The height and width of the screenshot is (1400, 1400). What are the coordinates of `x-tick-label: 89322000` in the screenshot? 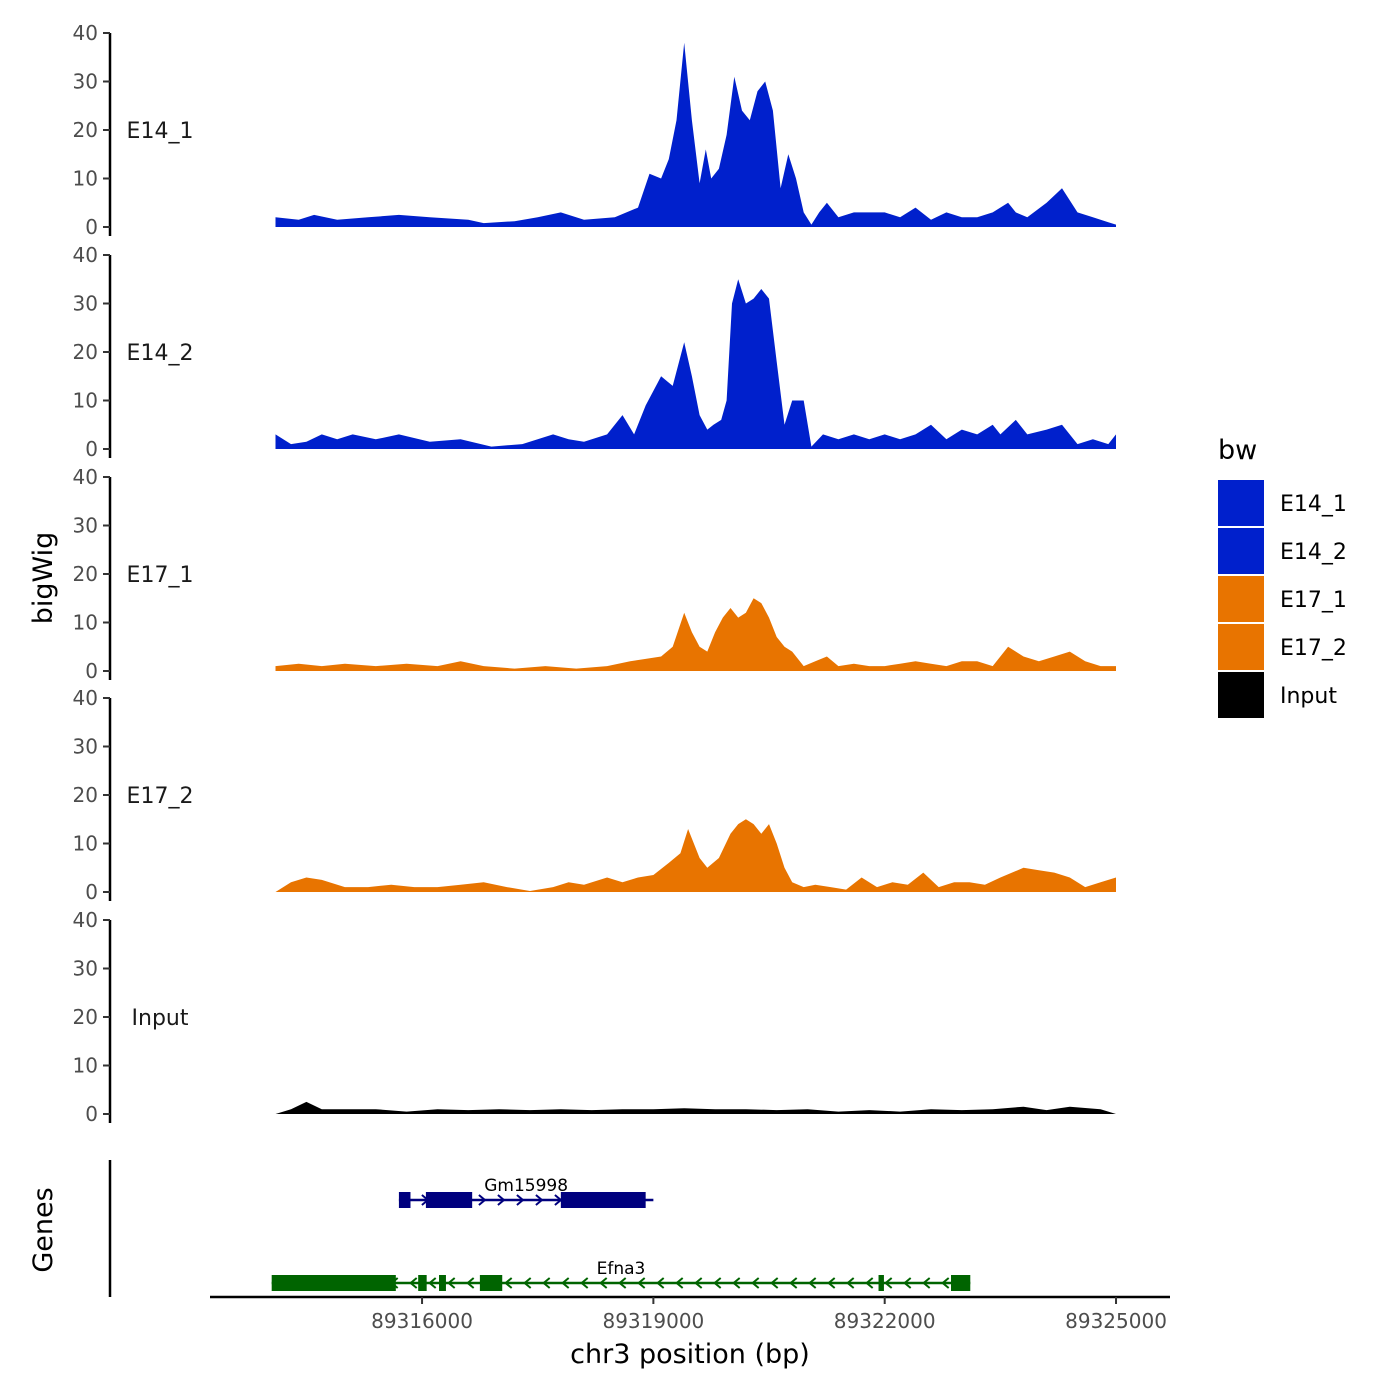 It's located at (885, 1321).